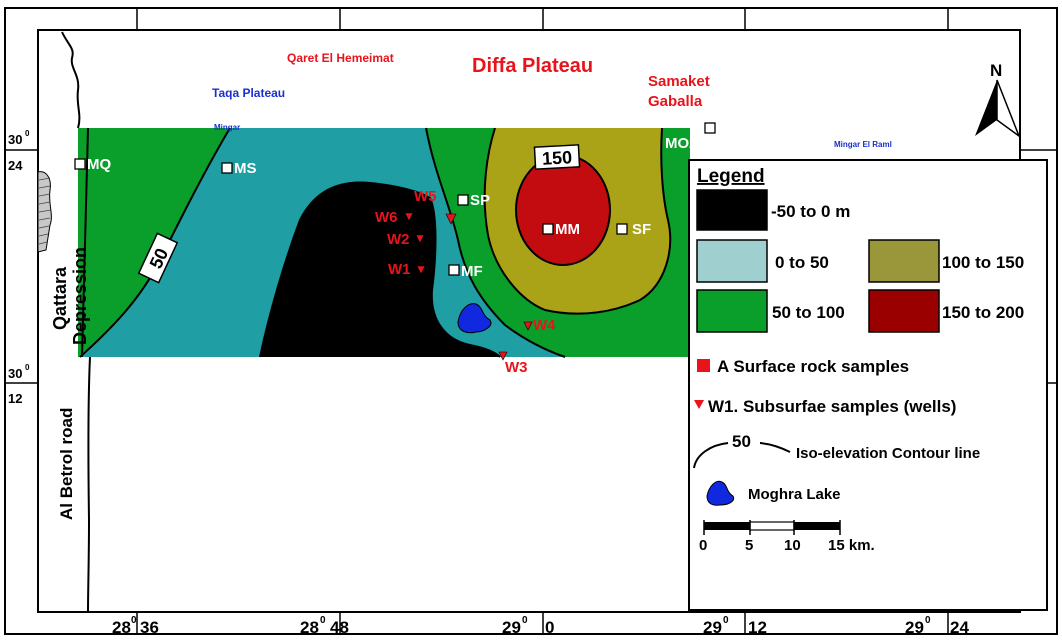 The height and width of the screenshot is (640, 1062). What do you see at coordinates (749, 545) in the screenshot?
I see `scale-5: 5` at bounding box center [749, 545].